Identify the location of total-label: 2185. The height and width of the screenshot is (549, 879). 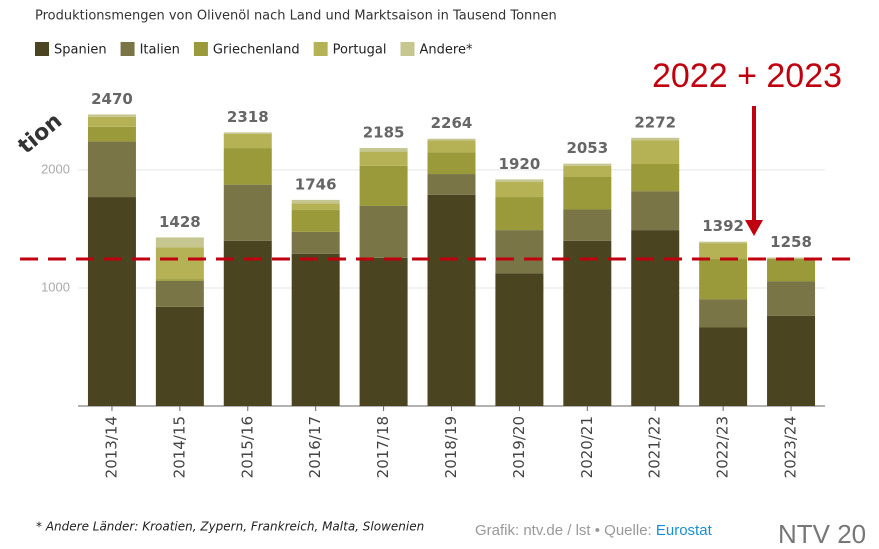
(384, 133).